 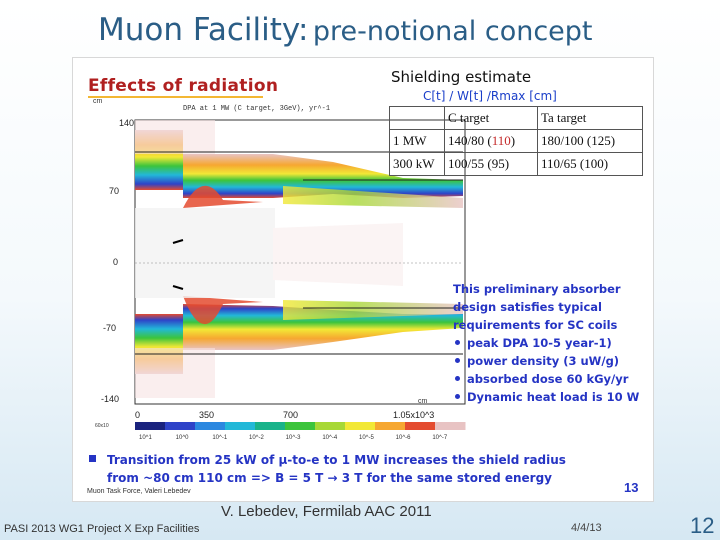 I want to click on legend-tick-label: 10^-3, so click(x=293, y=438).